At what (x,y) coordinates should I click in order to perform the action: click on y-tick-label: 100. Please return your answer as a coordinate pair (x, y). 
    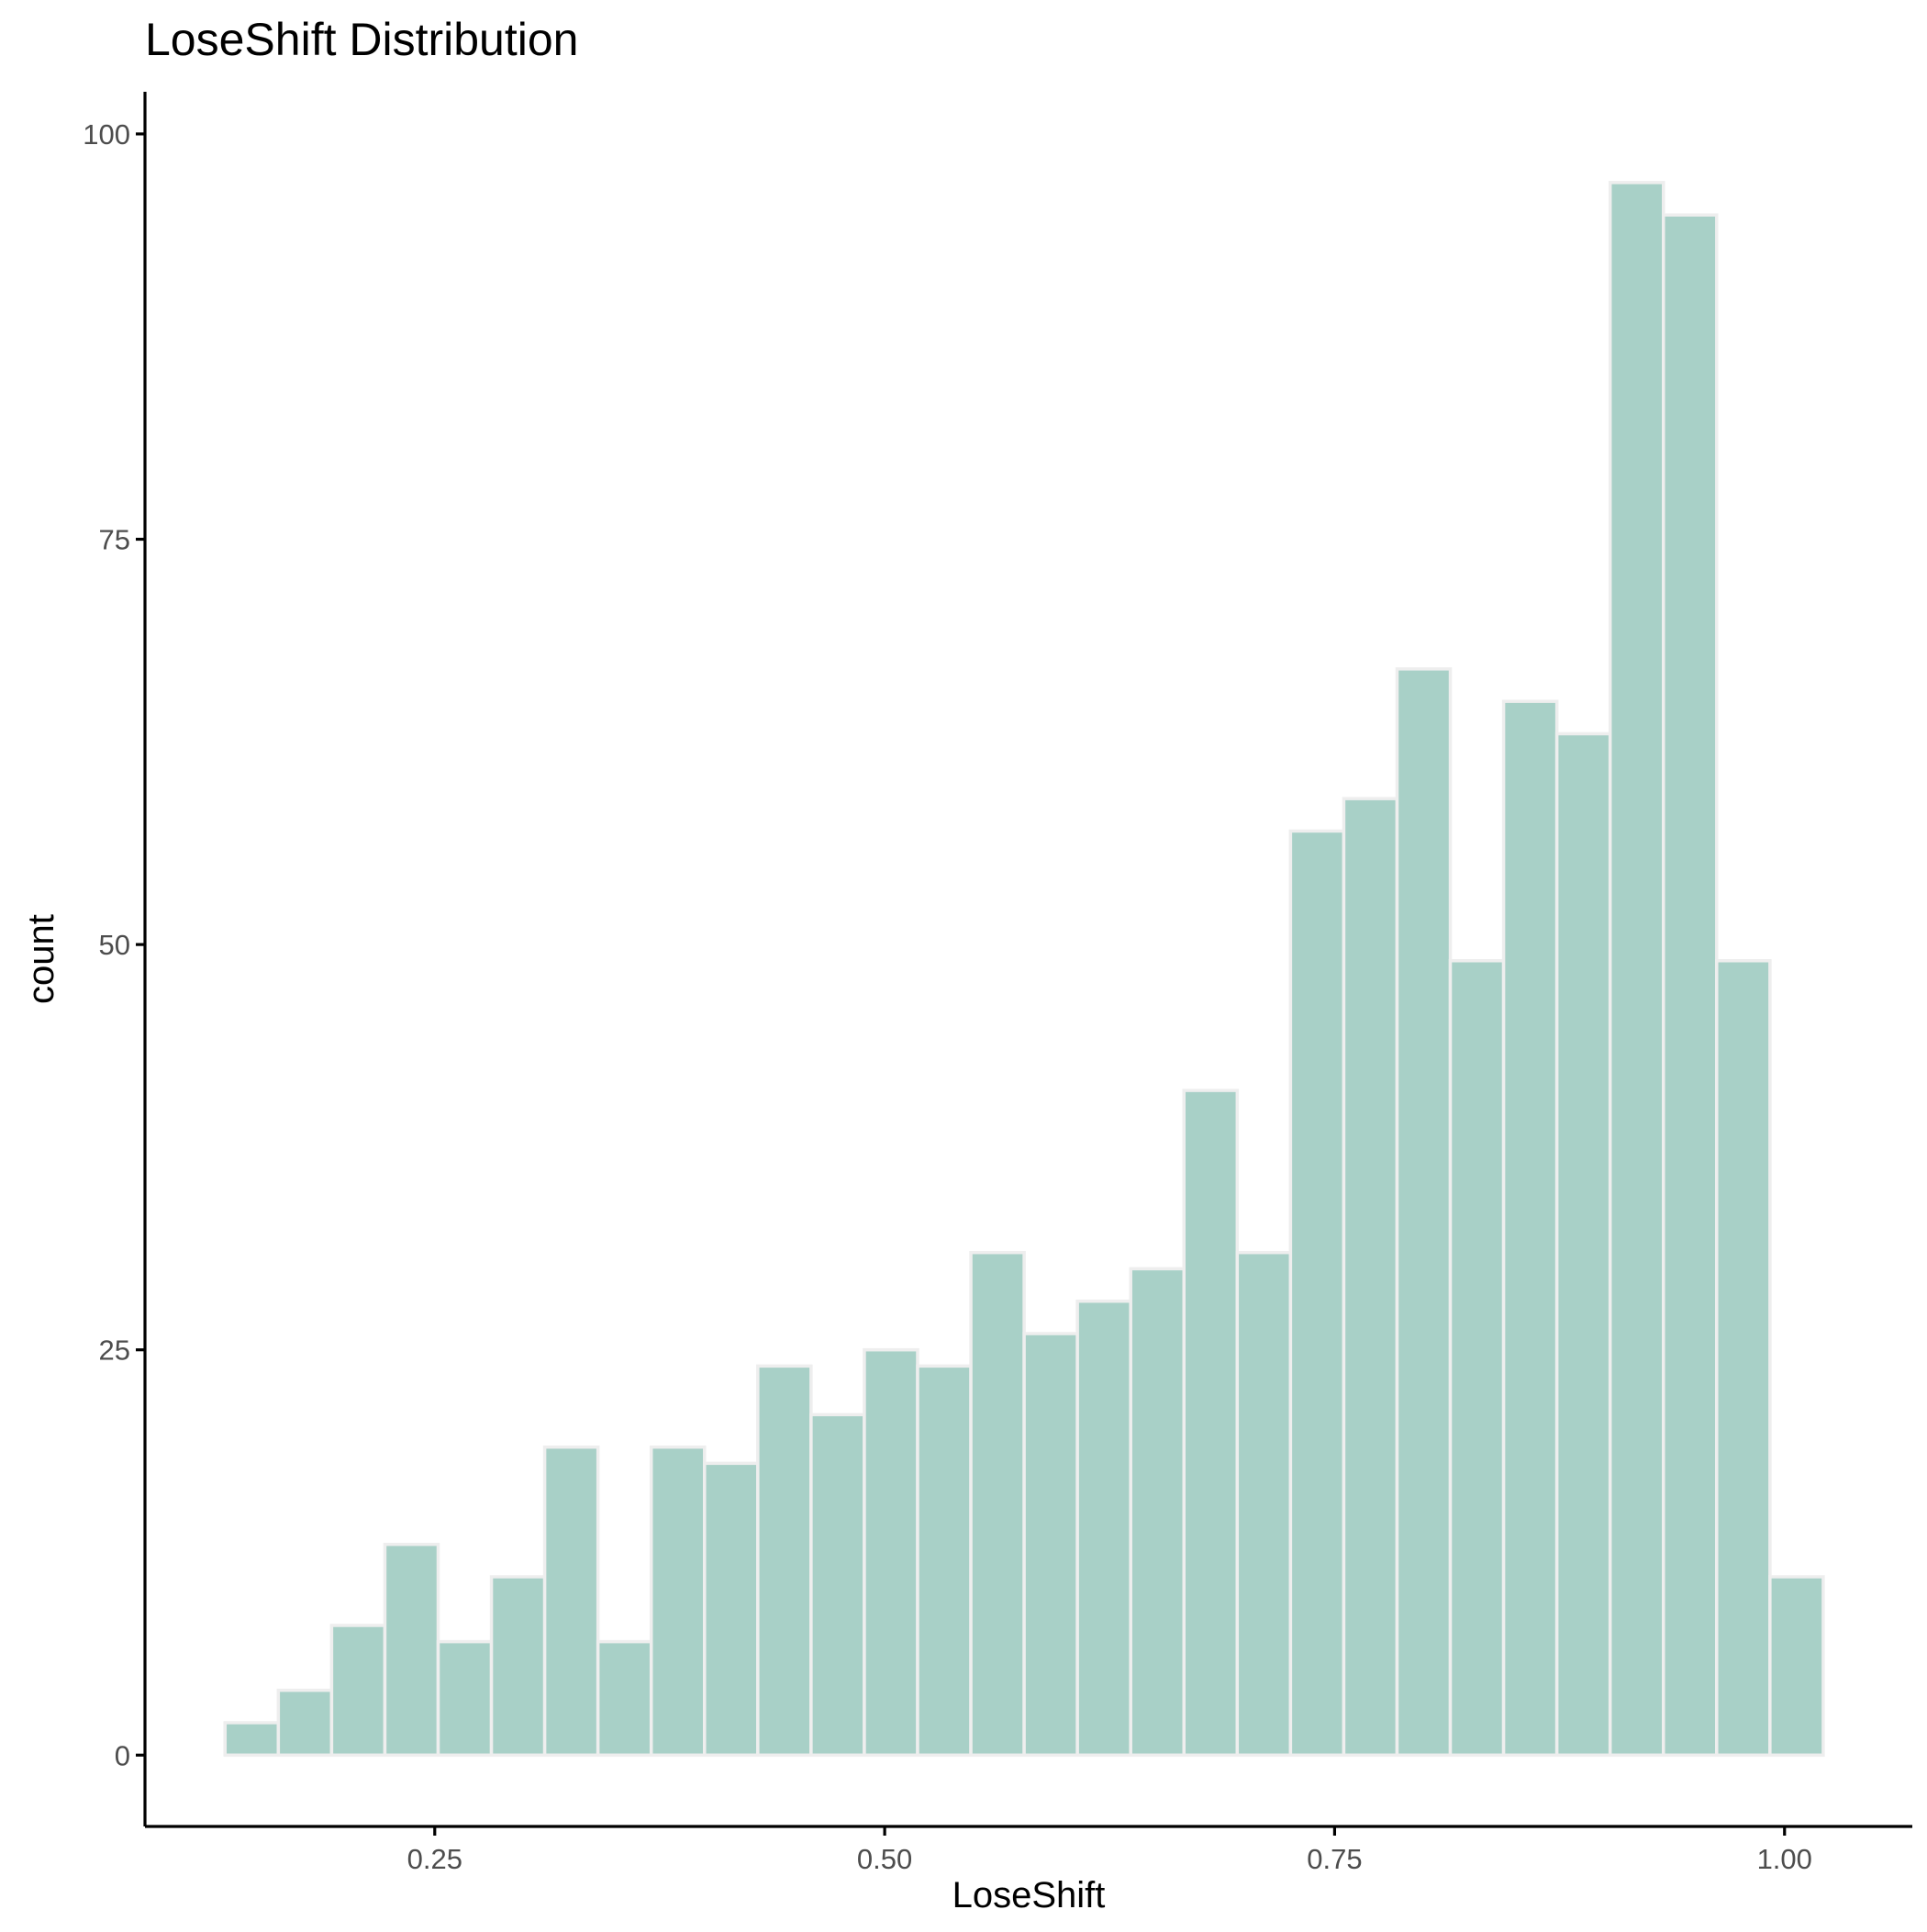
    Looking at the image, I should click on (106, 134).